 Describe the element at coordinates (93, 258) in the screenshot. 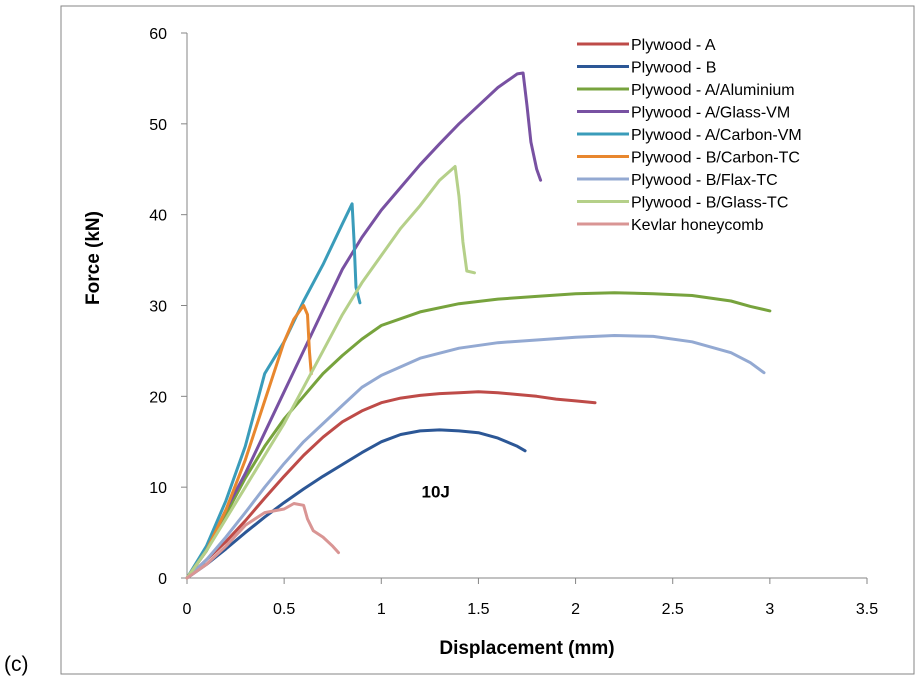

I see `y-axis-title: Force (kN)` at that location.